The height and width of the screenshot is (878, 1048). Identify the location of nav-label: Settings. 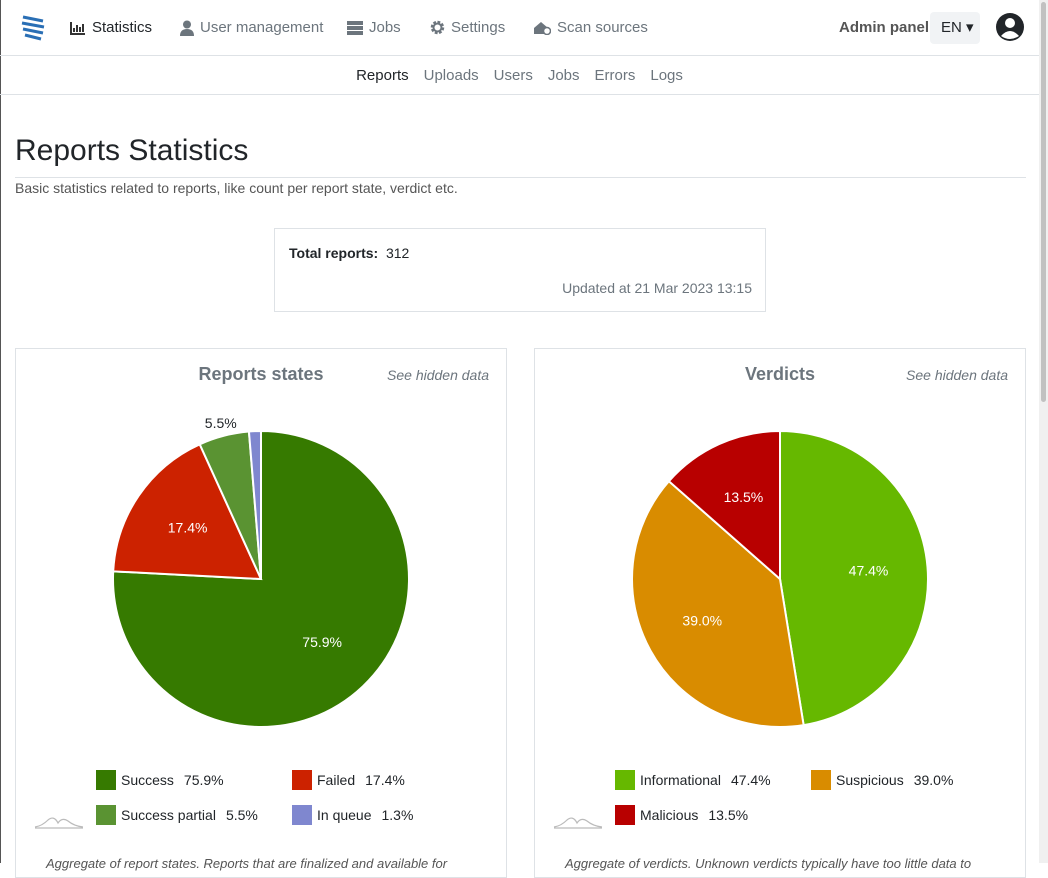
(478, 27).